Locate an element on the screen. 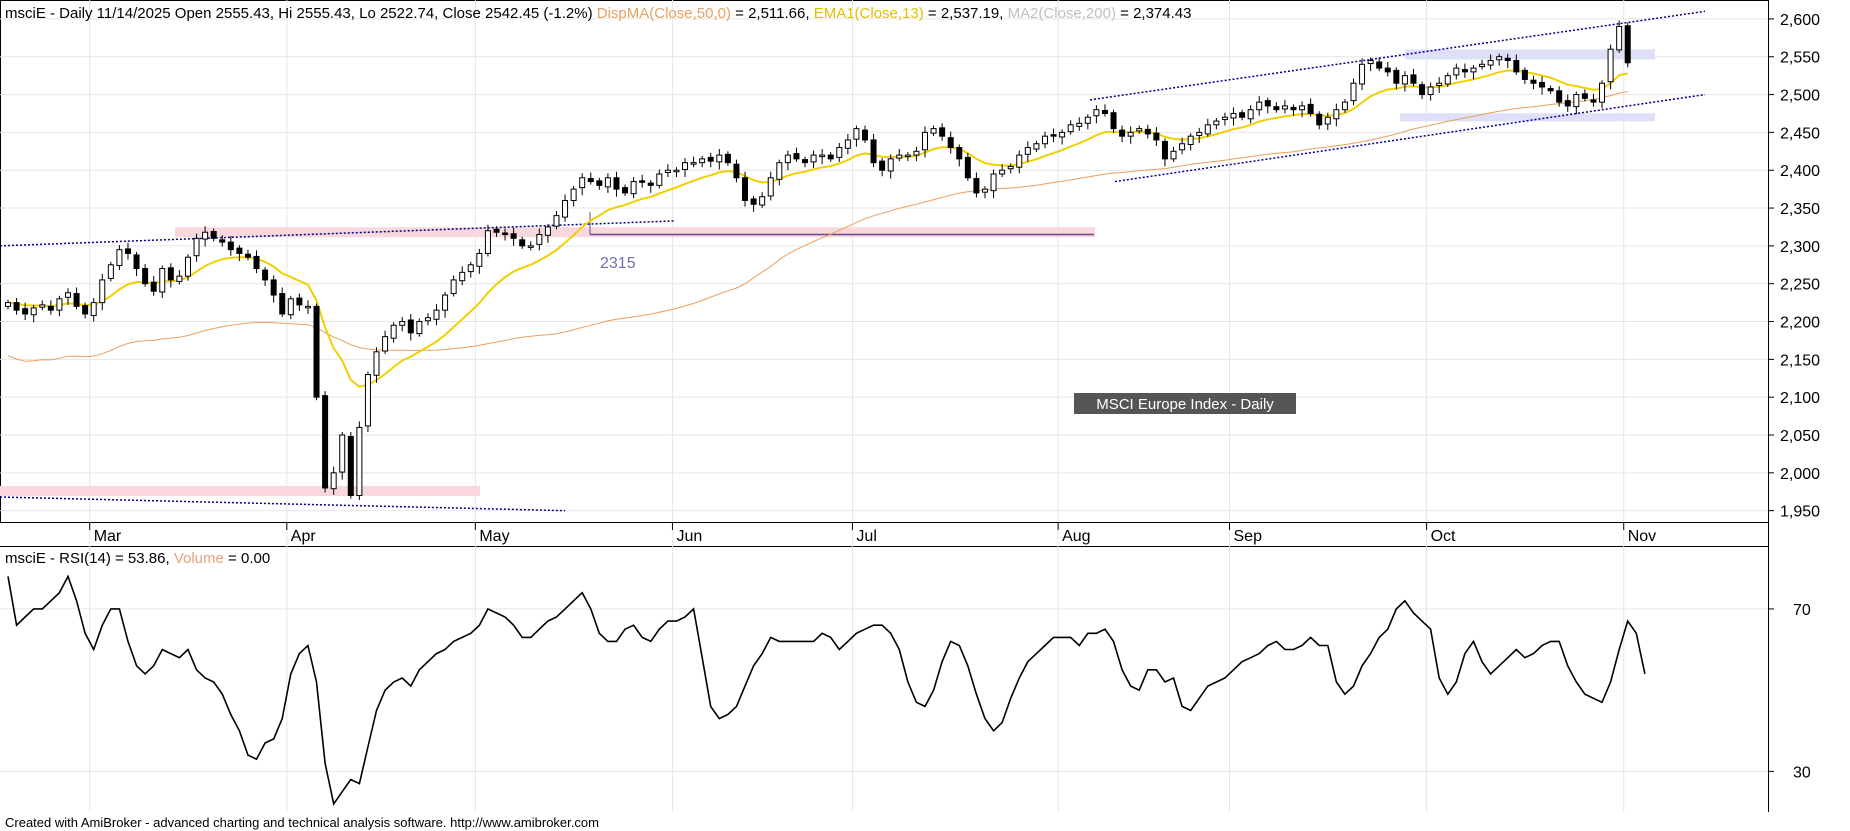 The image size is (1850, 831). header-ma50-value: = 2,511.66, is located at coordinates (772, 13).